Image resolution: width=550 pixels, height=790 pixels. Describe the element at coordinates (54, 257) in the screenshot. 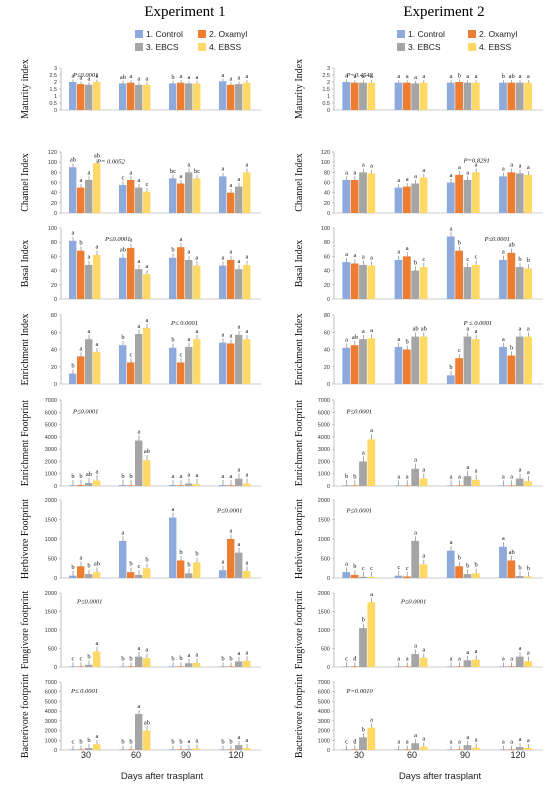

I see `y-tick-label: 60` at that location.